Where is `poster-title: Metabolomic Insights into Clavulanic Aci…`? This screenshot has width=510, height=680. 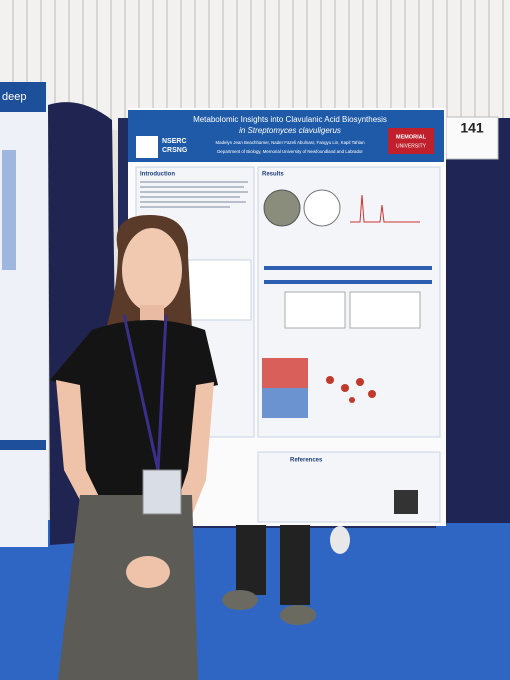
poster-title: Metabolomic Insights into Clavulanic Aci… is located at coordinates (290, 119).